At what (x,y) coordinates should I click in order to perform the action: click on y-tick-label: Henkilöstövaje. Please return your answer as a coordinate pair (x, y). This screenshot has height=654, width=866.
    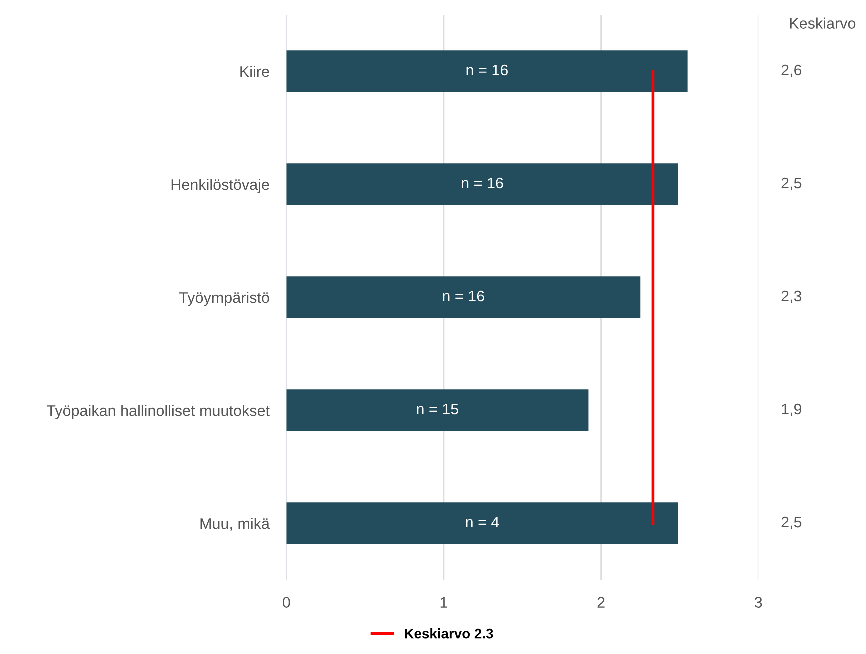
    Looking at the image, I should click on (221, 186).